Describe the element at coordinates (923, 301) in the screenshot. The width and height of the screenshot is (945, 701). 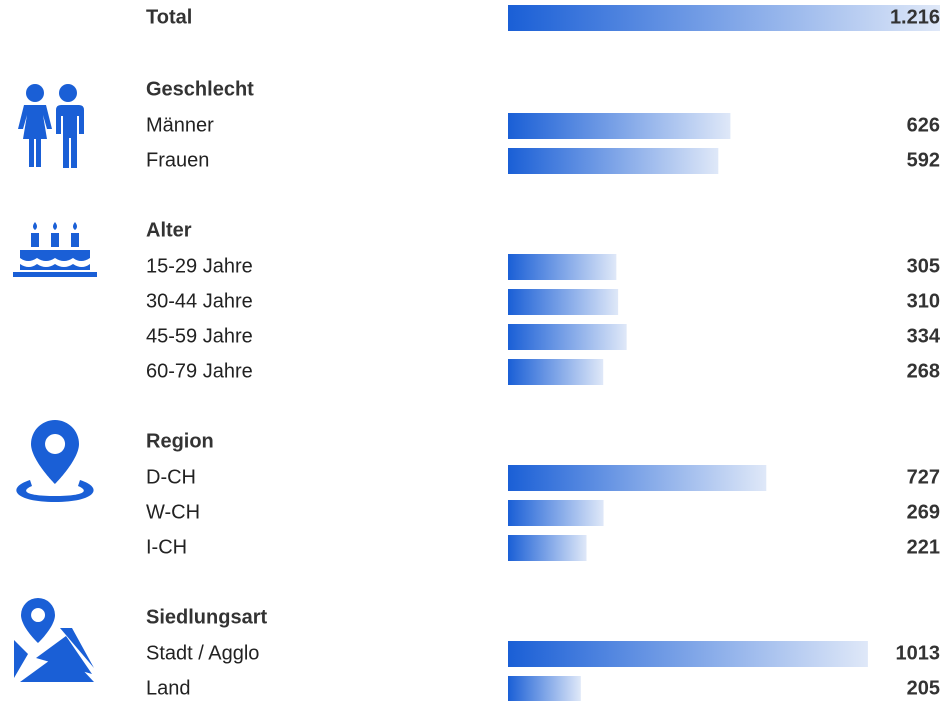
I see `value-label: 310` at that location.